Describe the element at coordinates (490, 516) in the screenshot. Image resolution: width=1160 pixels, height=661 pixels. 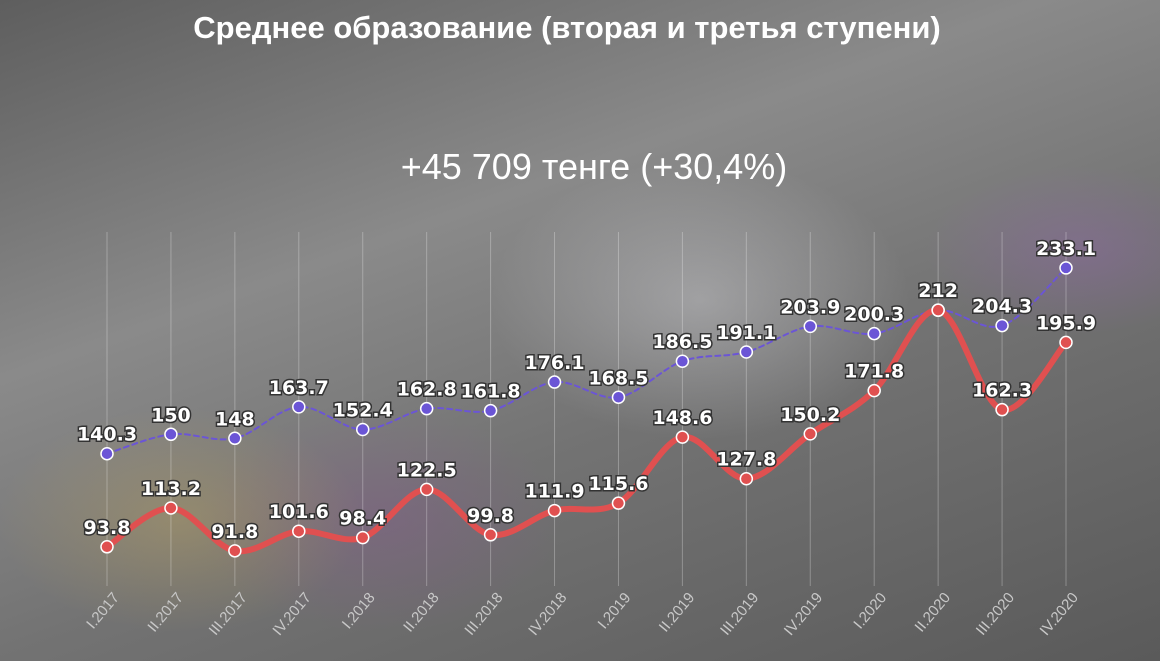
I see `data-label: 99.8` at that location.